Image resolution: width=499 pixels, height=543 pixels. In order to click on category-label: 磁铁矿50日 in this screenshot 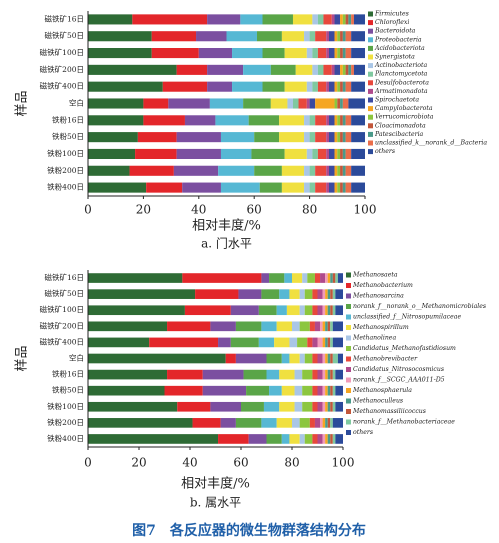, I will do `click(64, 35)`.